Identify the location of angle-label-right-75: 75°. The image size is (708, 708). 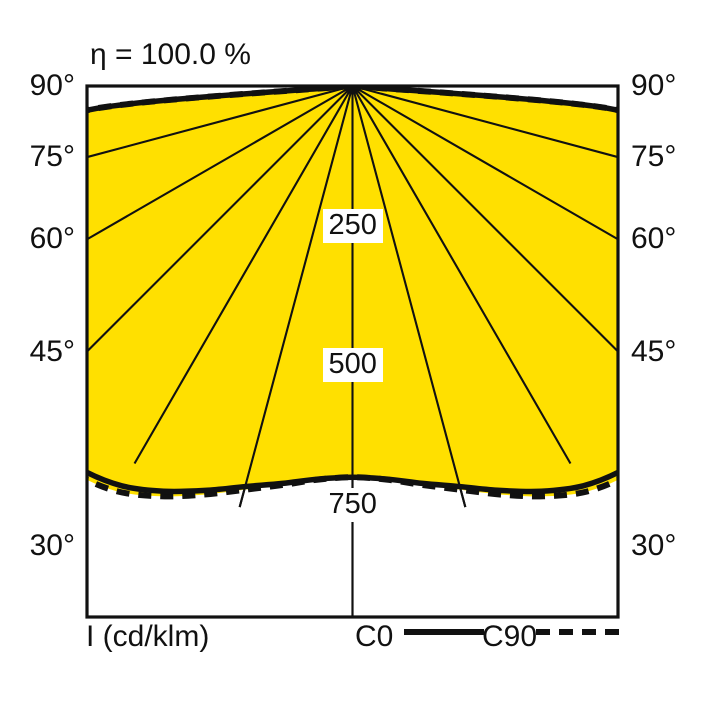
(654, 157).